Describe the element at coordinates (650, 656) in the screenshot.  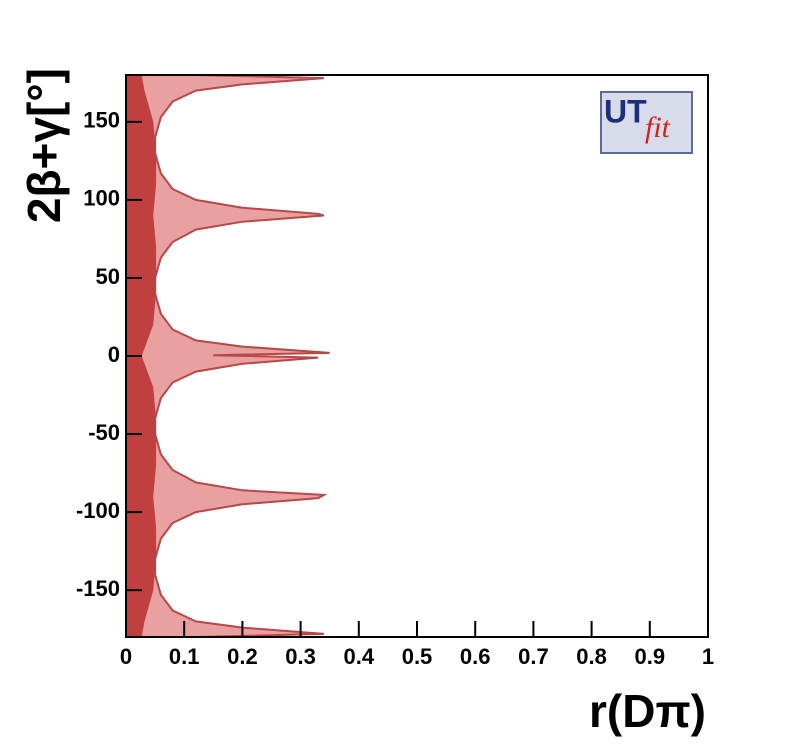
I see `x-tick-label: 0.9` at that location.